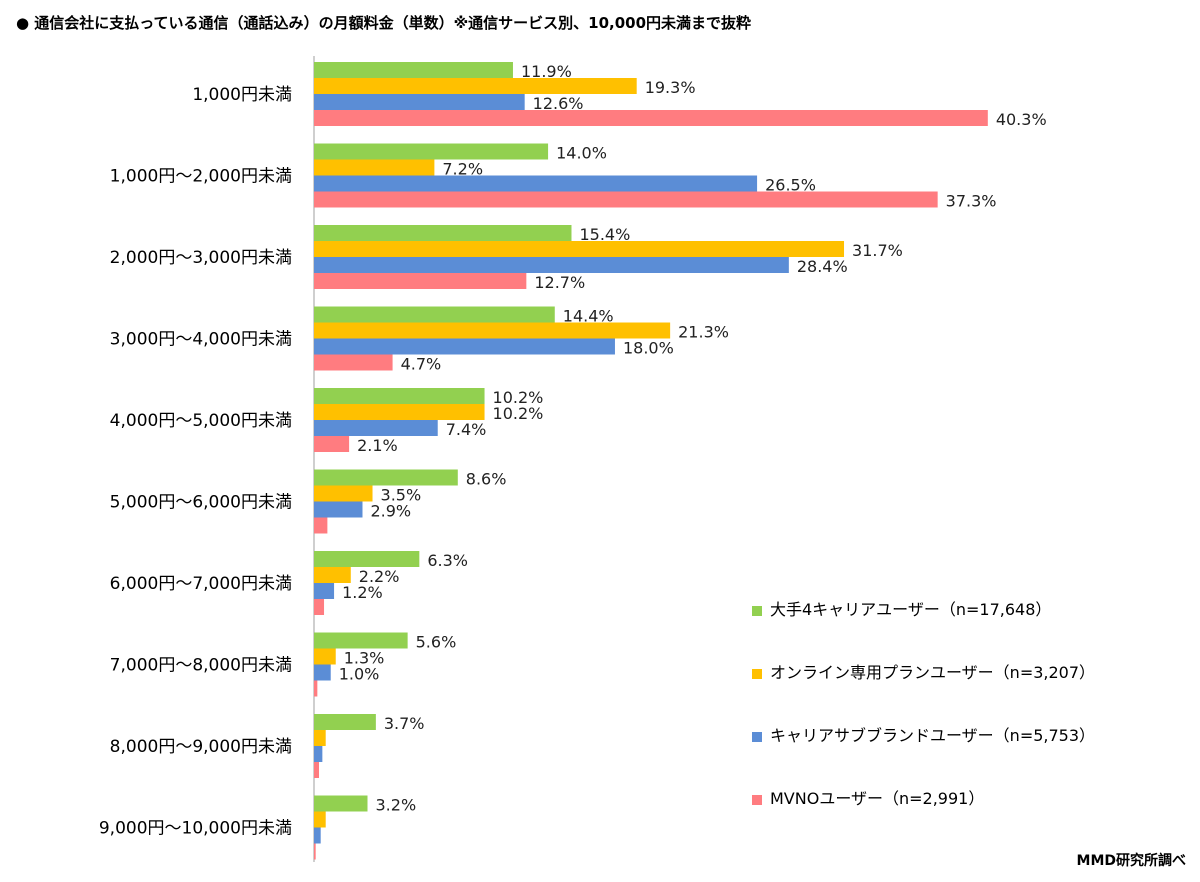  Describe the element at coordinates (822, 266) in the screenshot. I see `data-label: 28.4%` at that location.